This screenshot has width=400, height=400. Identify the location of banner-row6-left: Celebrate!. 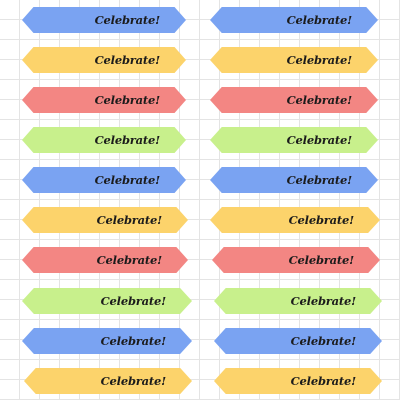
(105, 220).